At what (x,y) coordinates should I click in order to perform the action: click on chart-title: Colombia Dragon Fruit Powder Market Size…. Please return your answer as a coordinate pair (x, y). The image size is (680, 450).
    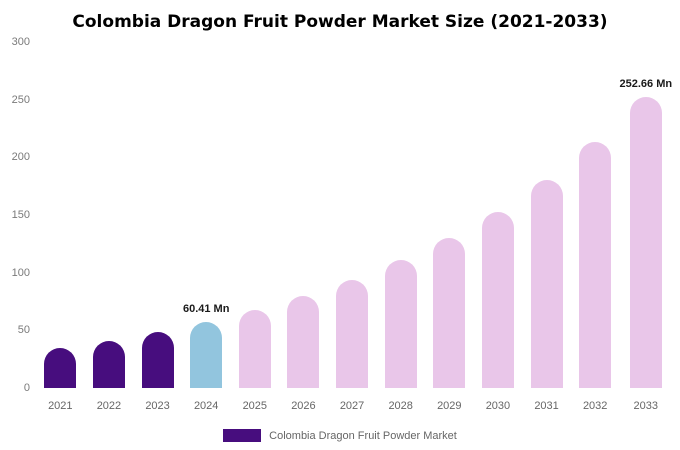
    Looking at the image, I should click on (340, 22).